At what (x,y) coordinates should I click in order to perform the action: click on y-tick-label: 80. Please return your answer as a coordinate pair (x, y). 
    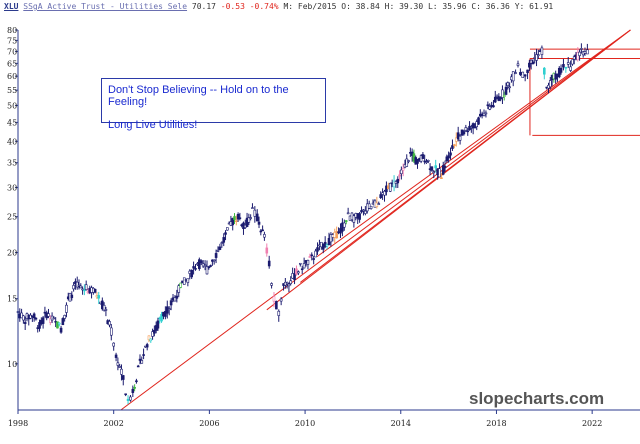
    Looking at the image, I should click on (12, 30).